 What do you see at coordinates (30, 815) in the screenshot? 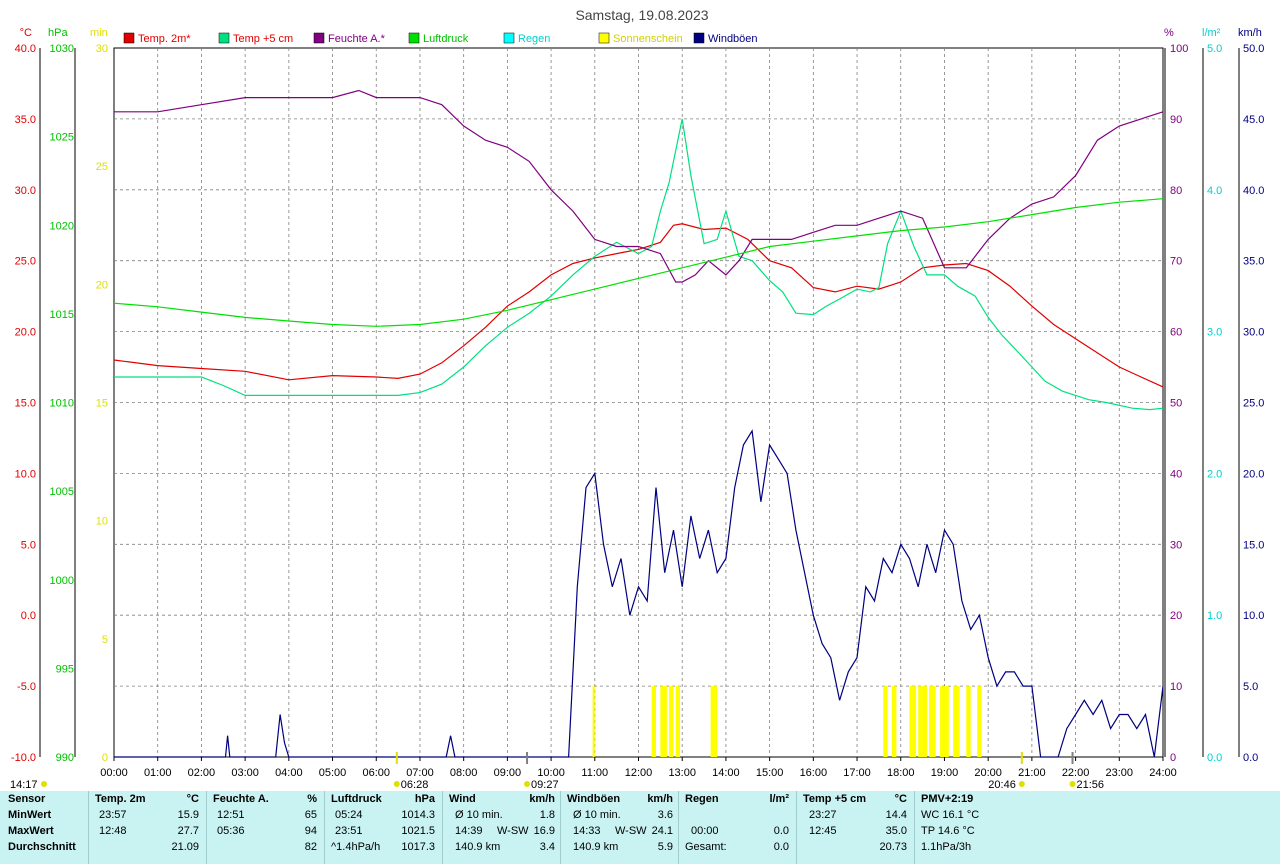
I see `stats-label-min: MinWert` at bounding box center [30, 815].